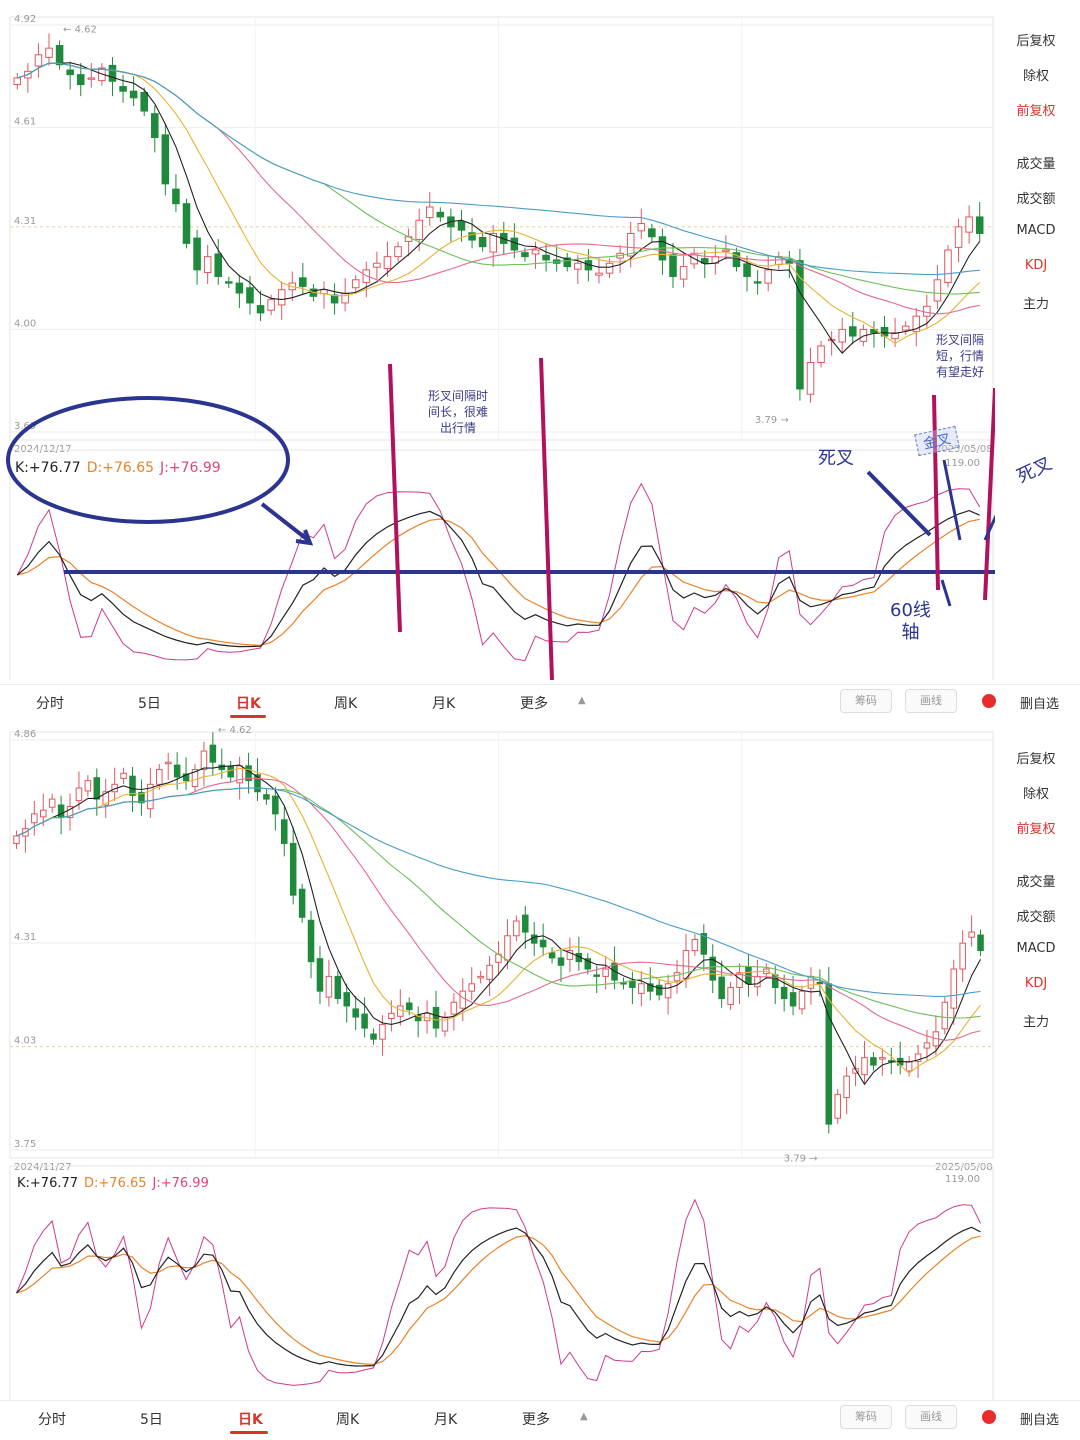 This screenshot has width=1080, height=1440. I want to click on kdj-frame, so click(501, 1282).